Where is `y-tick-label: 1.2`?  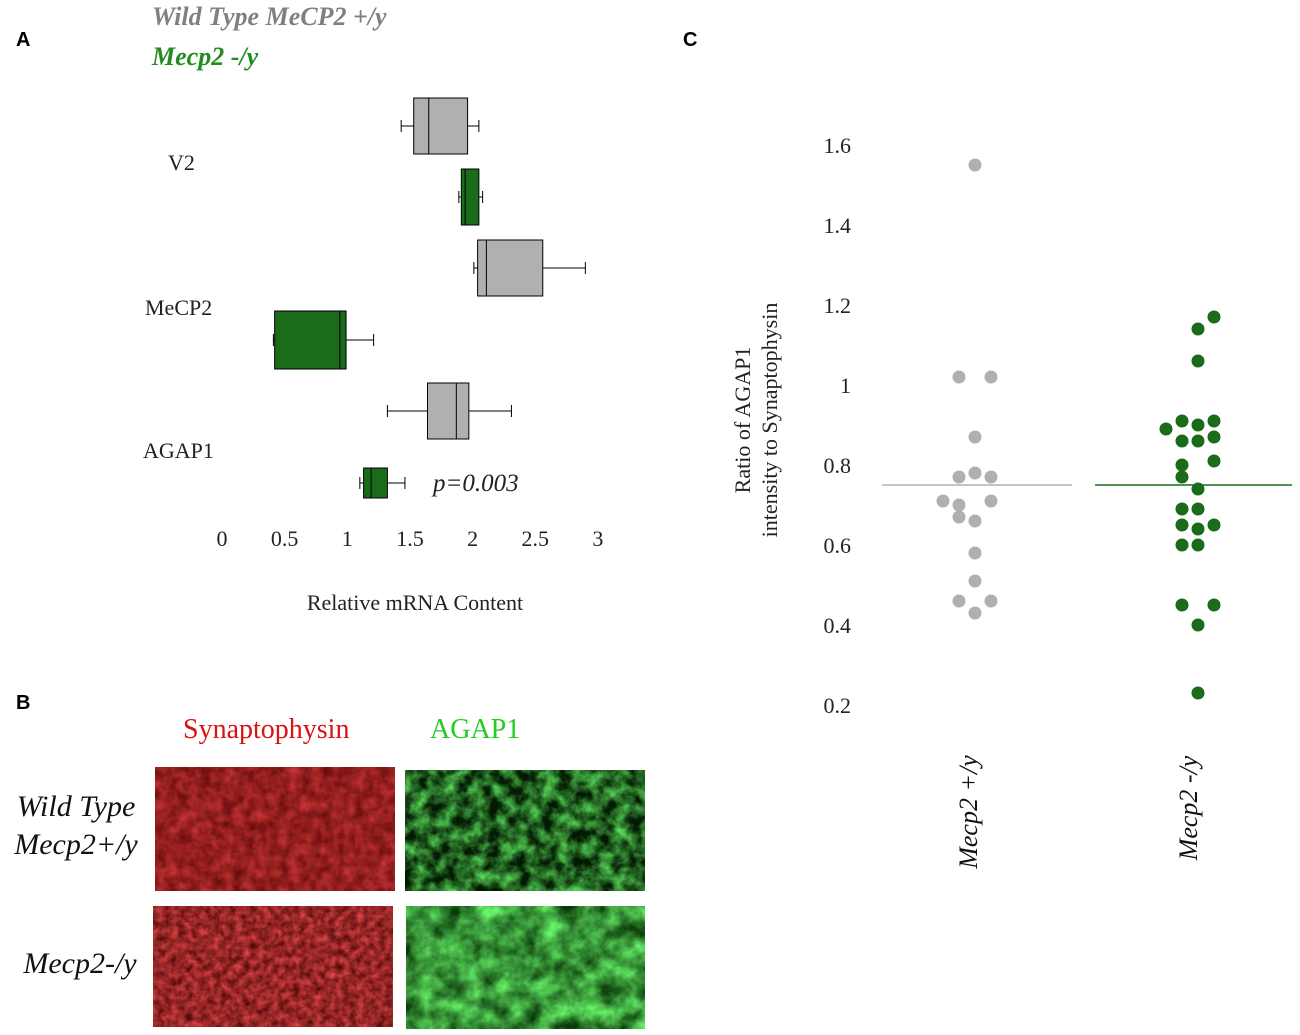 y-tick-label: 1.2 is located at coordinates (838, 305).